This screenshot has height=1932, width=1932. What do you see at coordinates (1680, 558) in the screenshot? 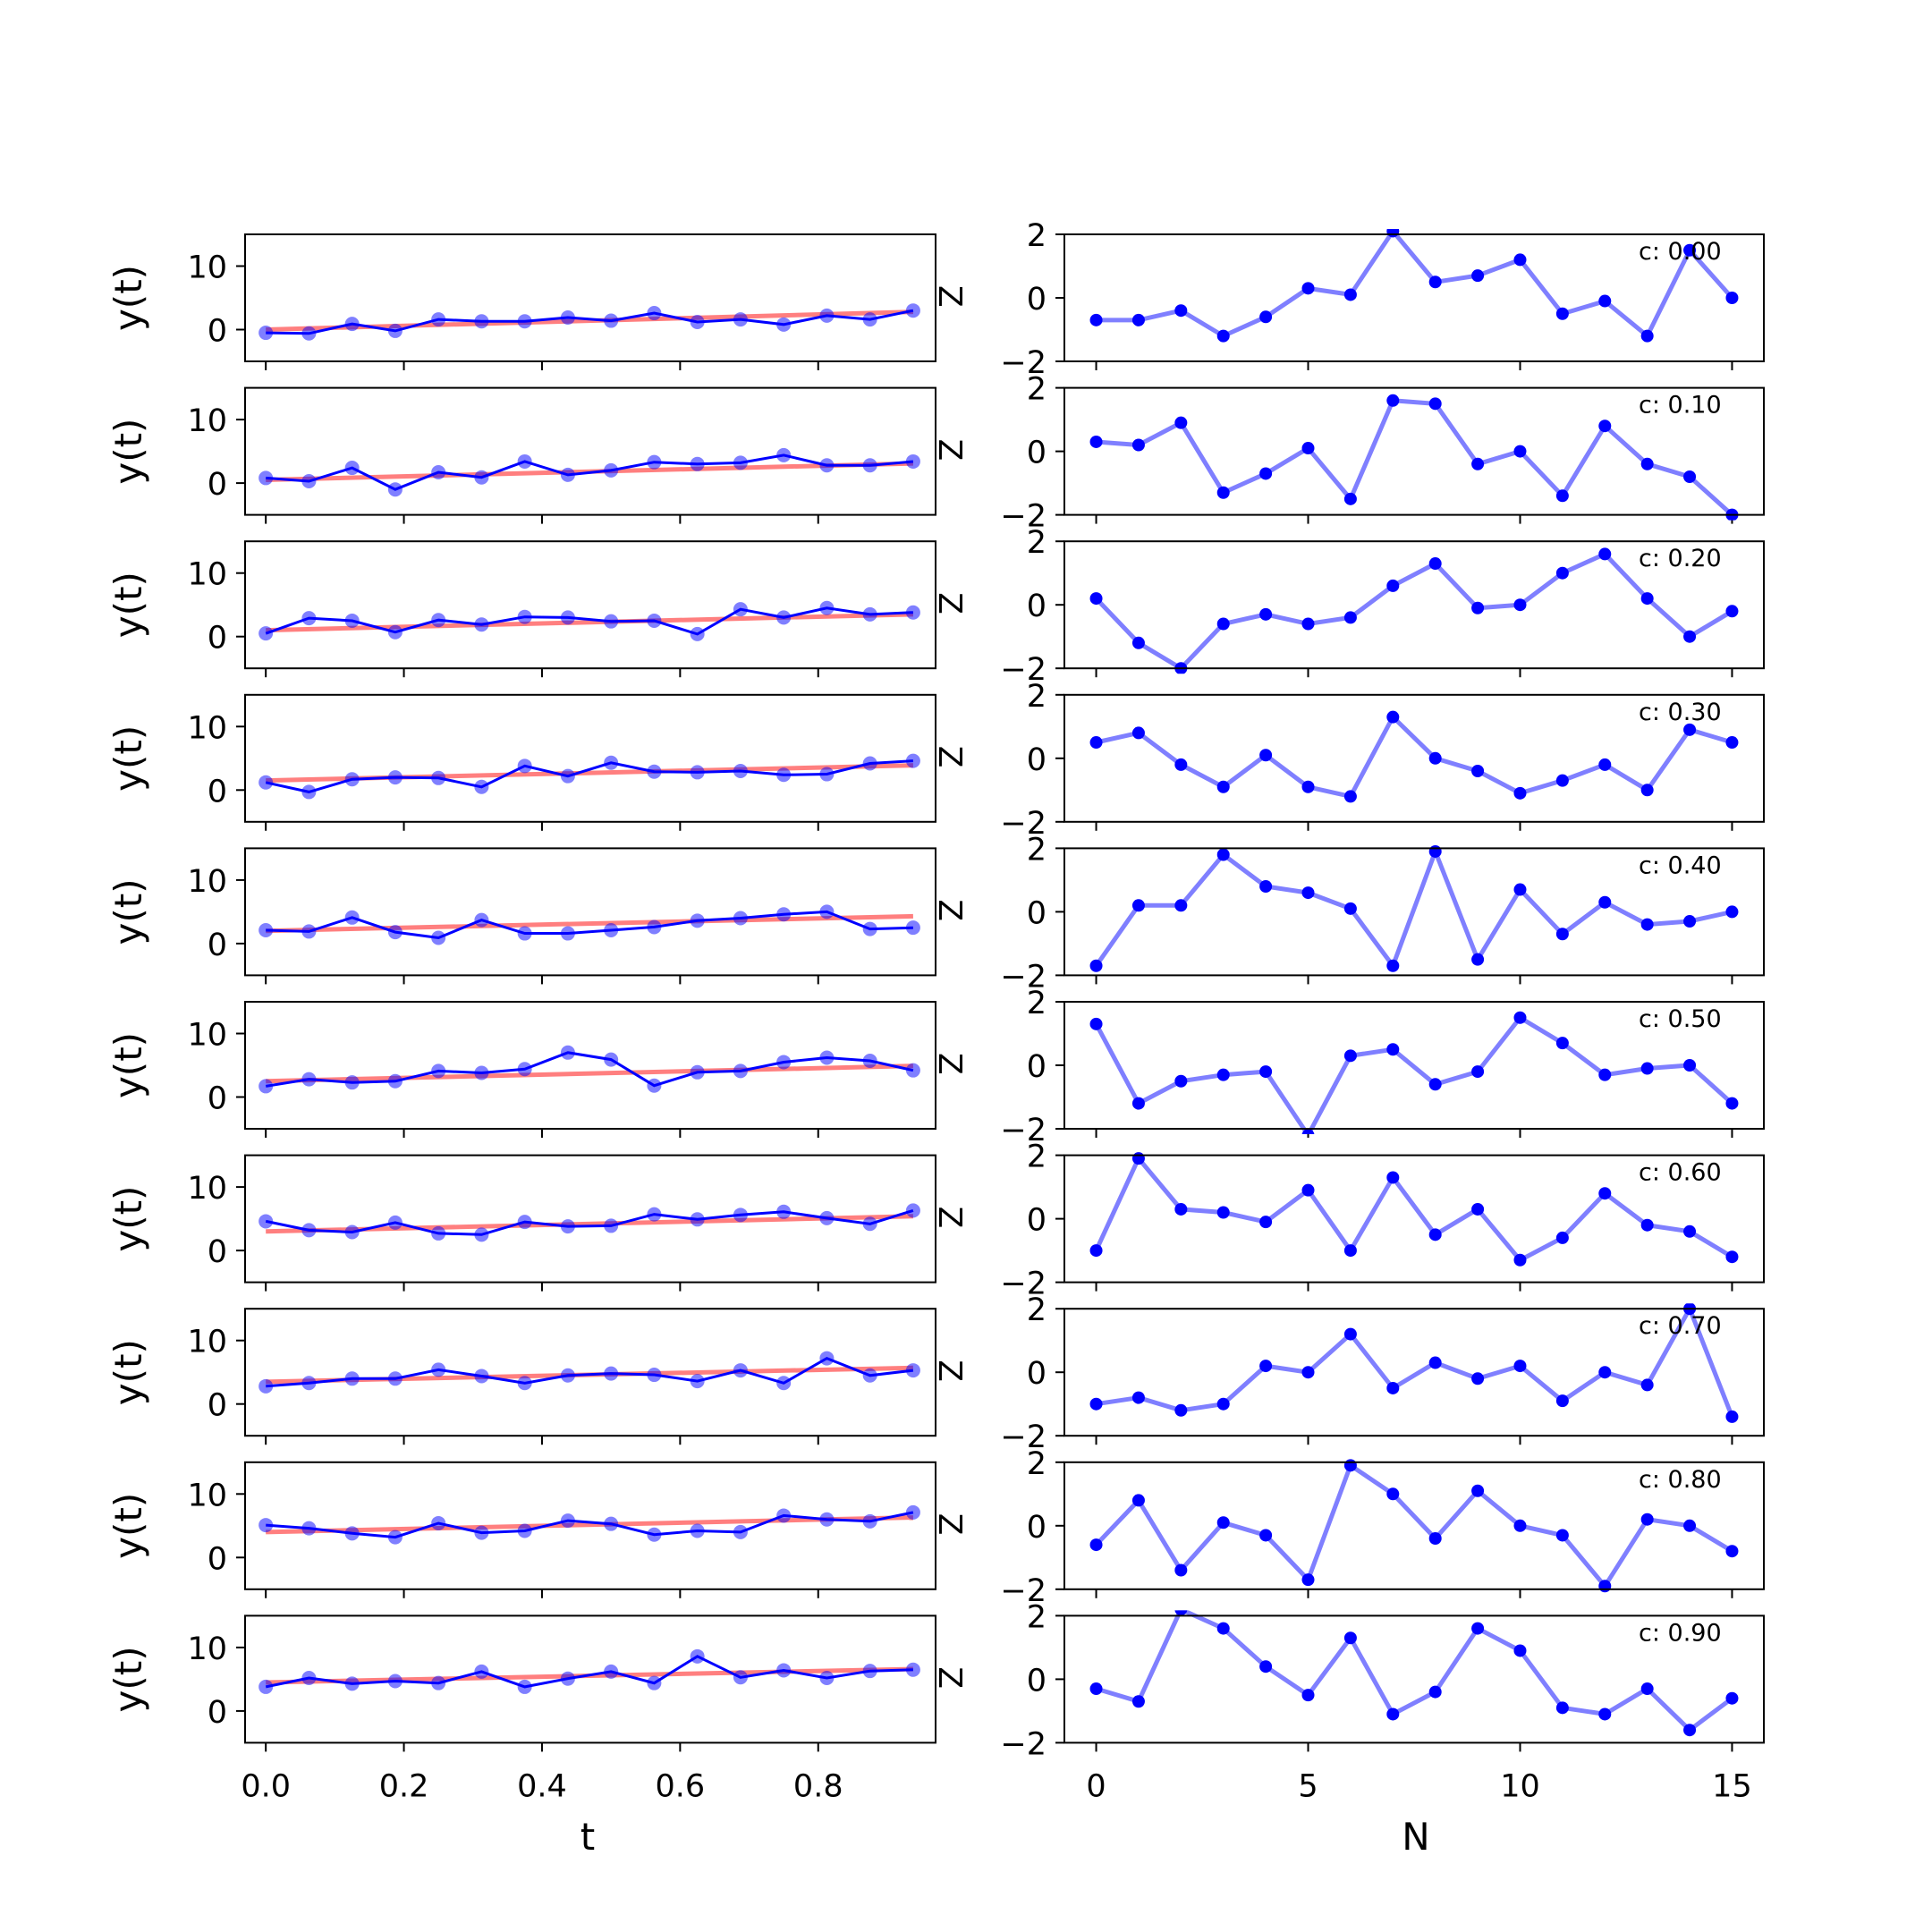
I see `panel-annotation: c: 0.20` at bounding box center [1680, 558].